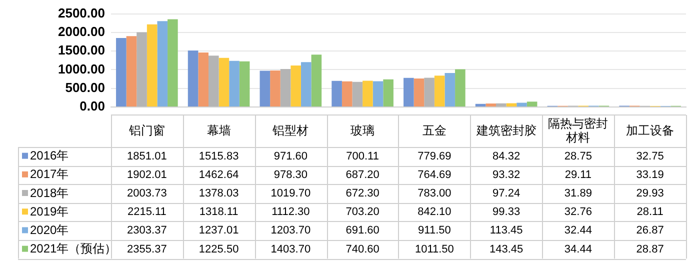  What do you see at coordinates (81, 68) in the screenshot?
I see `y-tick-label: 1000.00` at bounding box center [81, 68].